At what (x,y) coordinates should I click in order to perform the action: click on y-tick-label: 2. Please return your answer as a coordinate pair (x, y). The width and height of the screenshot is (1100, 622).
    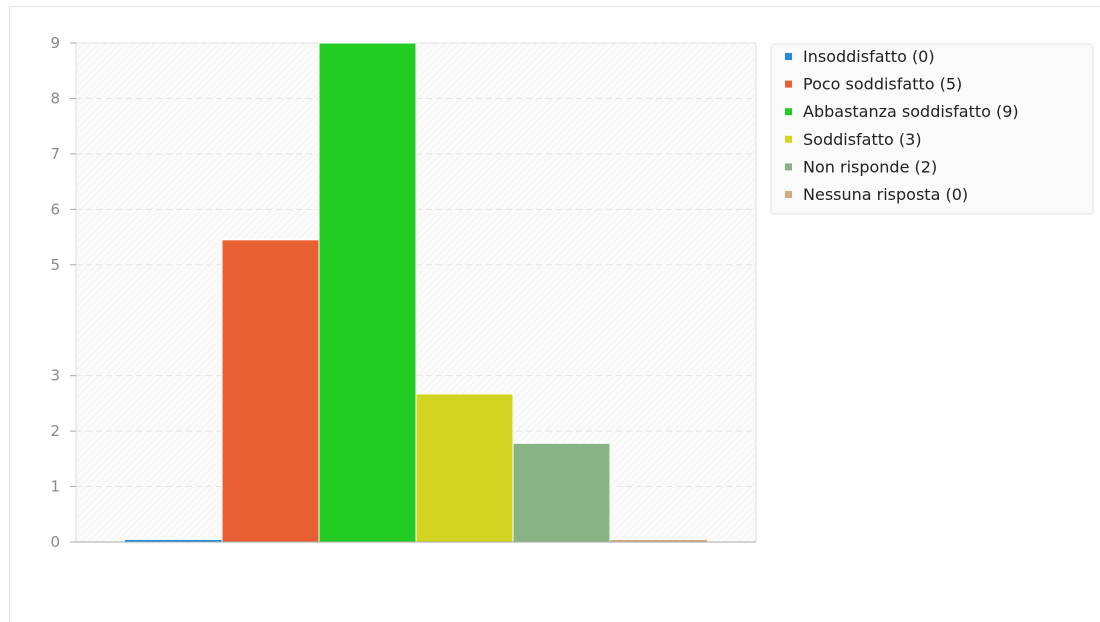
    Looking at the image, I should click on (55, 431).